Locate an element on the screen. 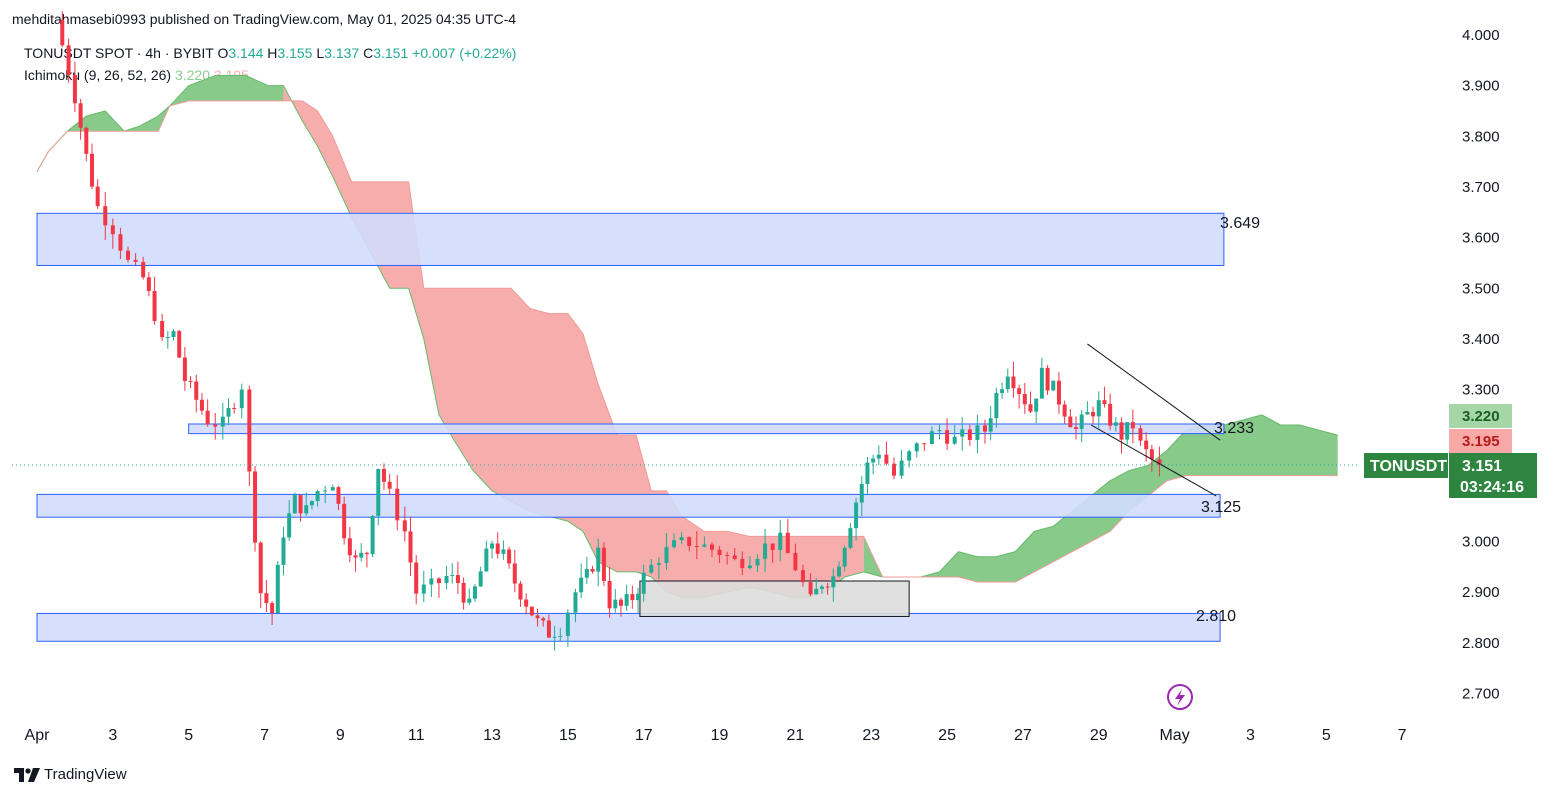 Image resolution: width=1554 pixels, height=798 pixels. symbol-info: TONUSDT SPOT · 4h · BYBIT is located at coordinates (119, 53).